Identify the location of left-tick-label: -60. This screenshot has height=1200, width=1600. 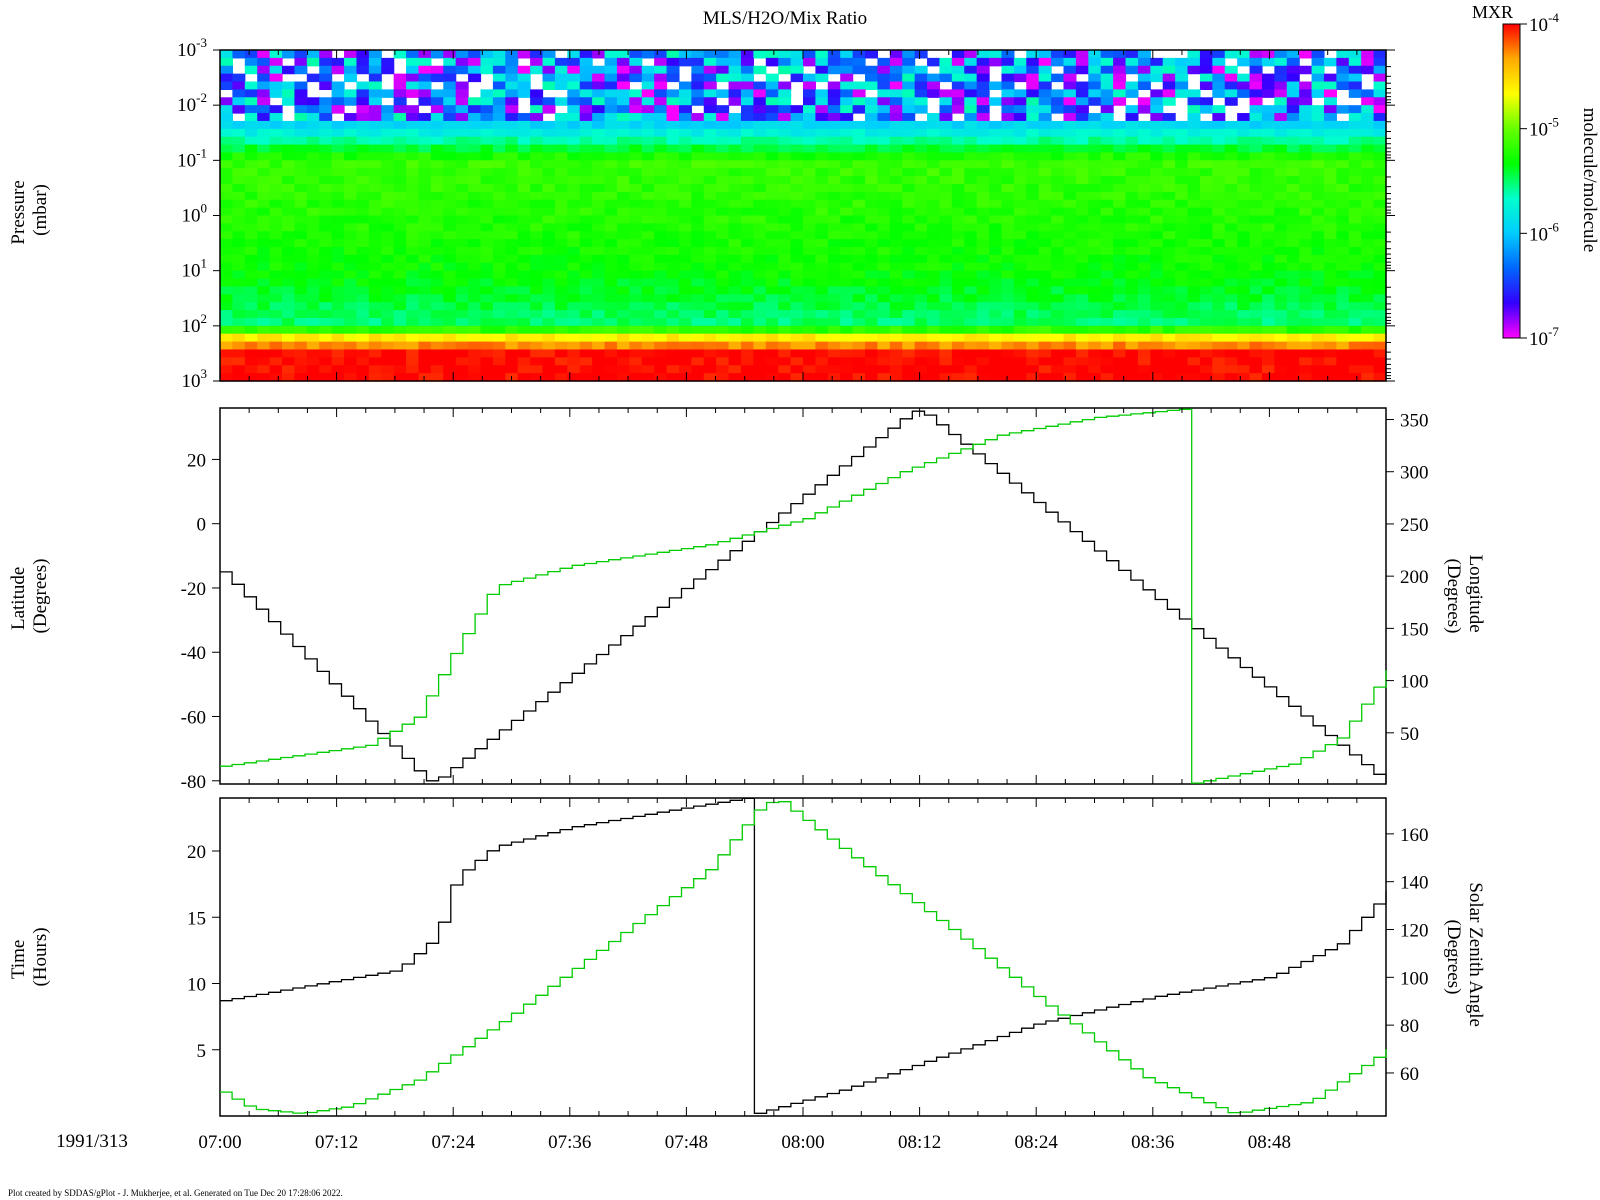
(193, 718).